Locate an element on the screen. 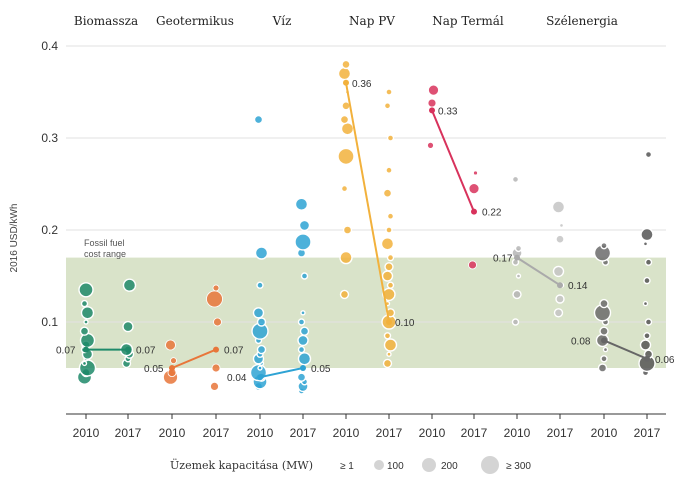  average-label-2017: 0.07 is located at coordinates (146, 351).